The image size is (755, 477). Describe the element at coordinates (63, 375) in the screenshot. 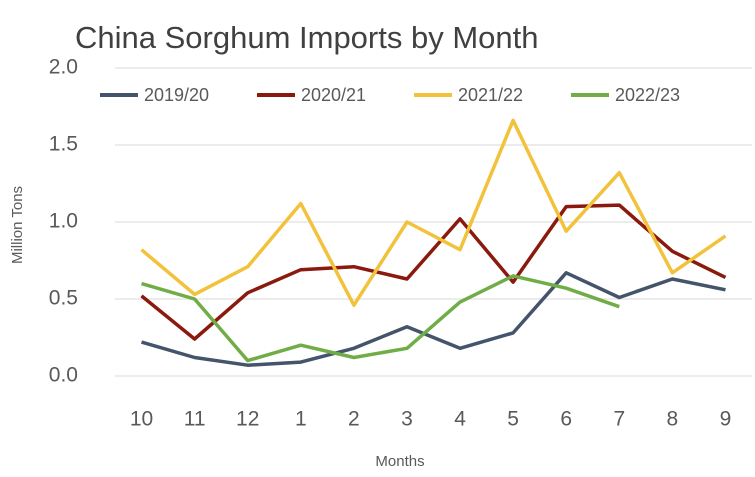

I see `y-tick-label: 0.0` at that location.